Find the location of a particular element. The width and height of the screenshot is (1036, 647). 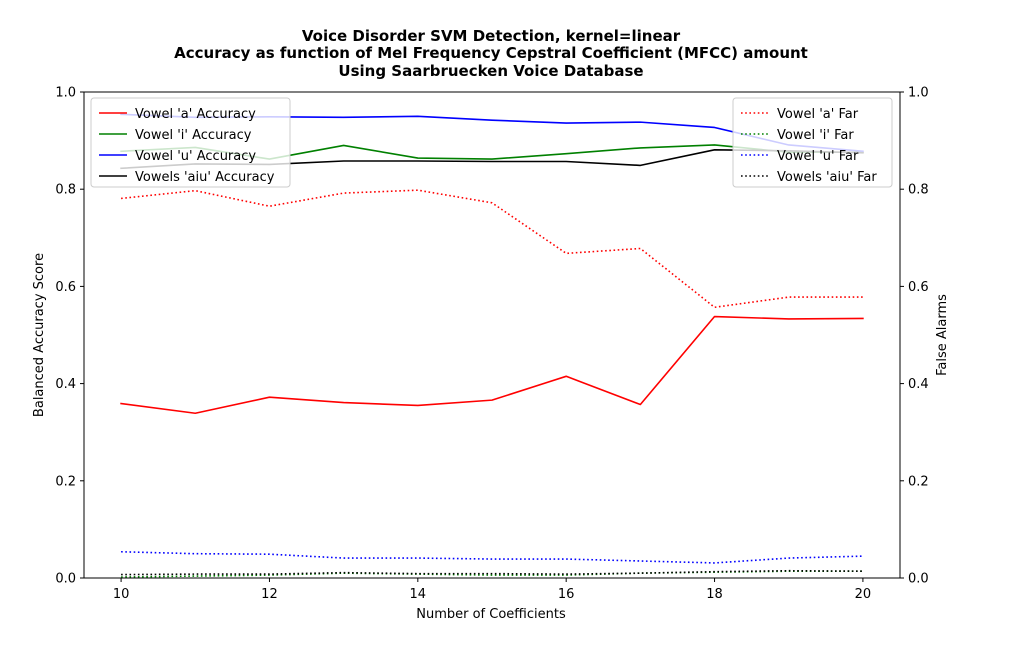

series-line-vowel-a-far is located at coordinates (492, 249).